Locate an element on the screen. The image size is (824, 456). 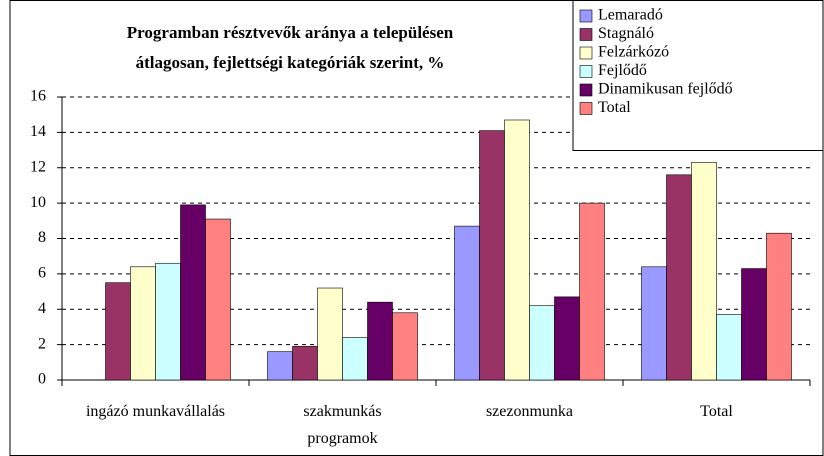
x-tick-label: Total is located at coordinates (716, 411).